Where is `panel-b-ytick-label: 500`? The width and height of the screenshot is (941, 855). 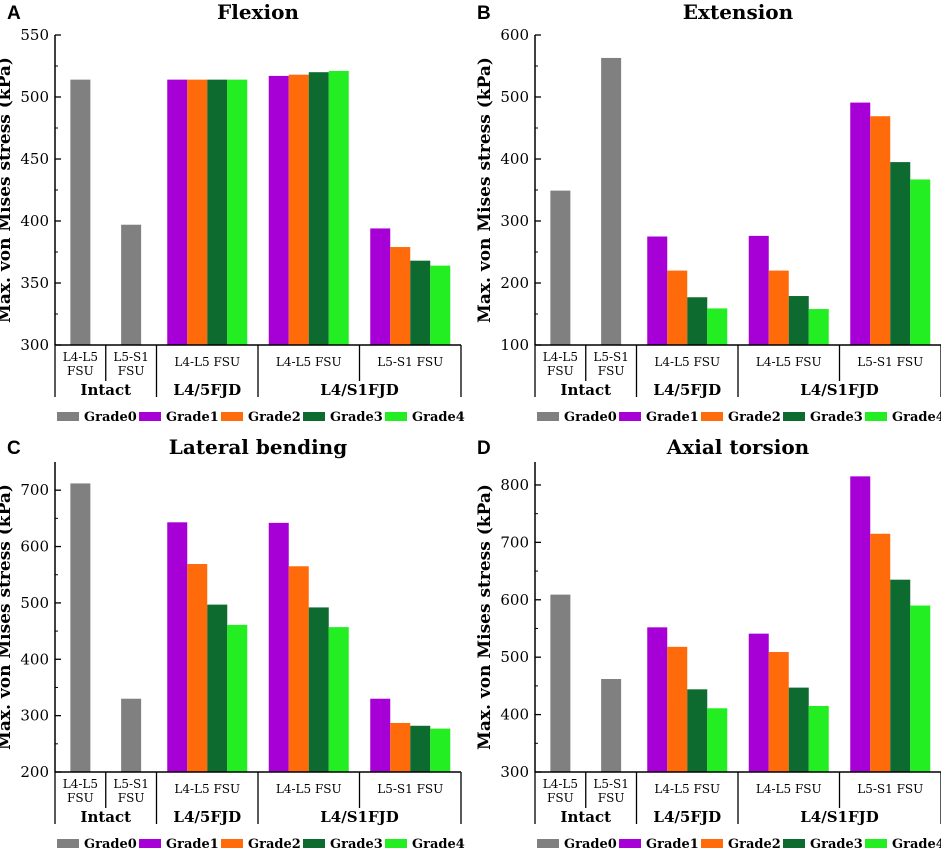 panel-b-ytick-label: 500 is located at coordinates (514, 97).